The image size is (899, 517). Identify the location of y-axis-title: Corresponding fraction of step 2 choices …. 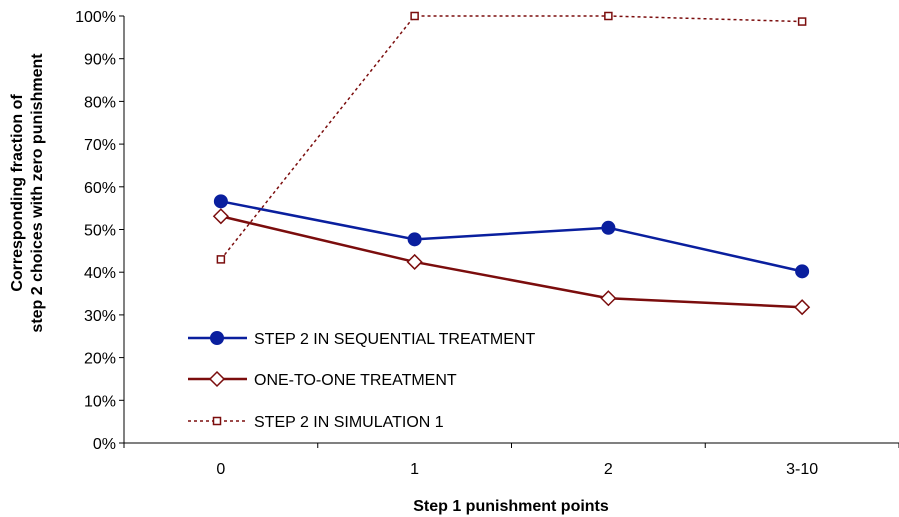
(27, 193).